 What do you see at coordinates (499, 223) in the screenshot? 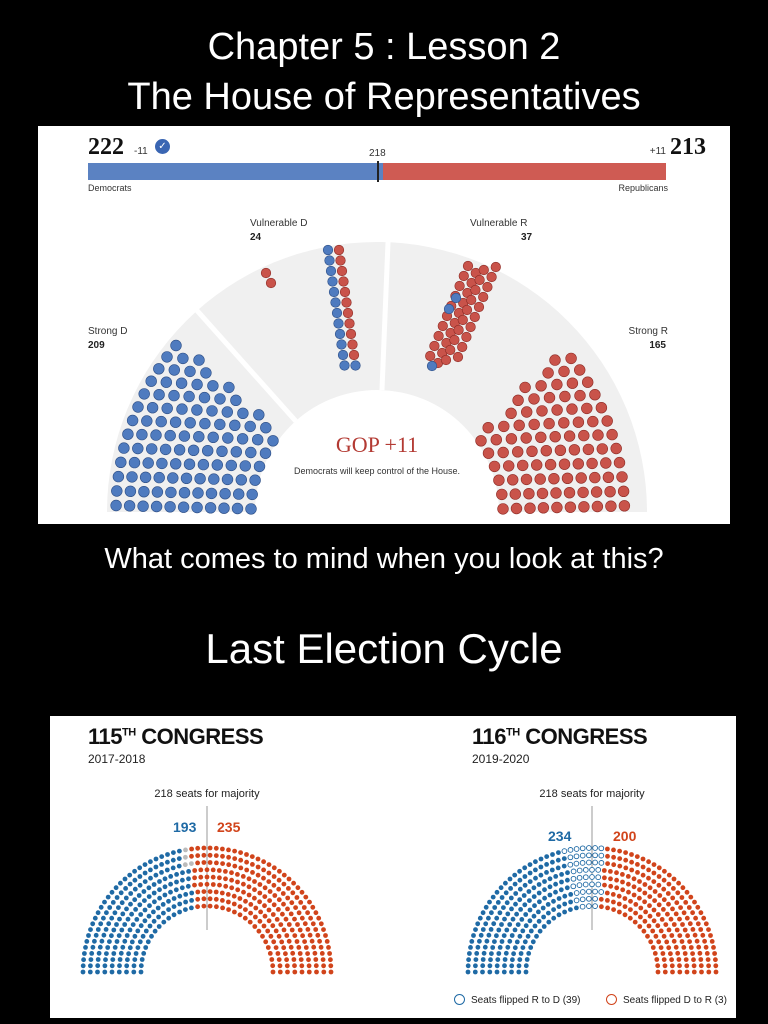
I see `vulnerable-r-label: Vulnerable R` at bounding box center [499, 223].